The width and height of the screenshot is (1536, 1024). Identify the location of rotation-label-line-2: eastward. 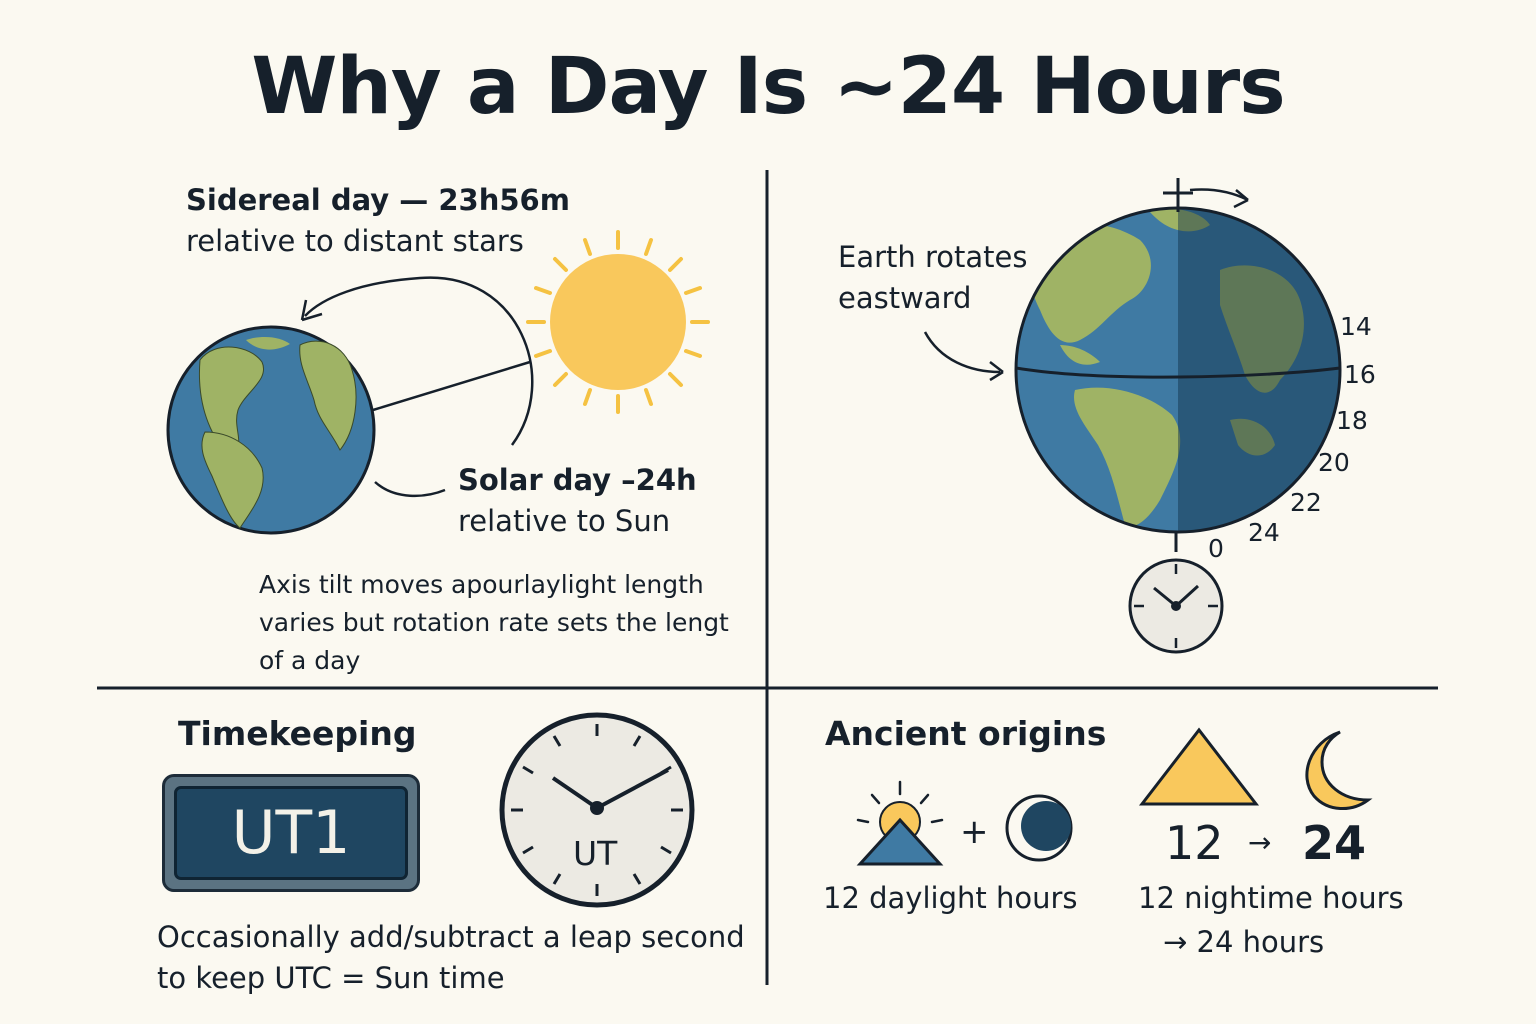
(905, 298).